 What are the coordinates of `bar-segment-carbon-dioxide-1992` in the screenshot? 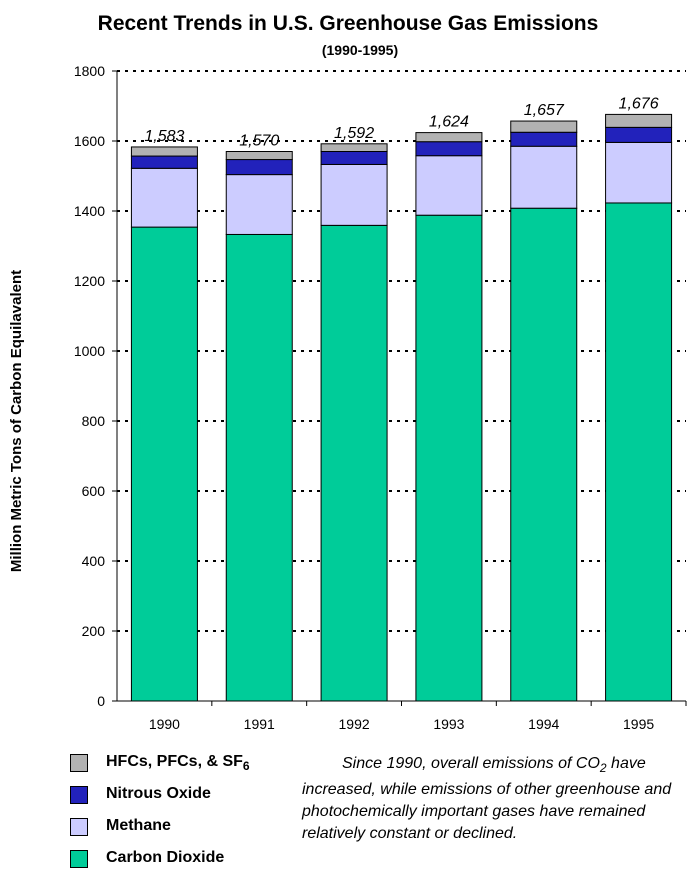 It's located at (354, 463).